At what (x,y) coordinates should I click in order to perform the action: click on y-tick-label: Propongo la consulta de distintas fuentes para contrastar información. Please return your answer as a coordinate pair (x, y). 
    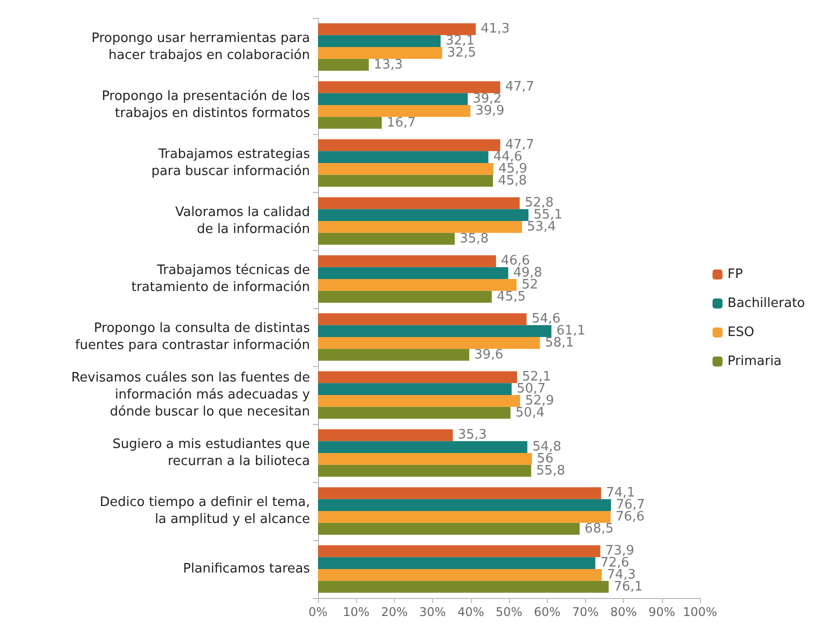
    Looking at the image, I should click on (192, 337).